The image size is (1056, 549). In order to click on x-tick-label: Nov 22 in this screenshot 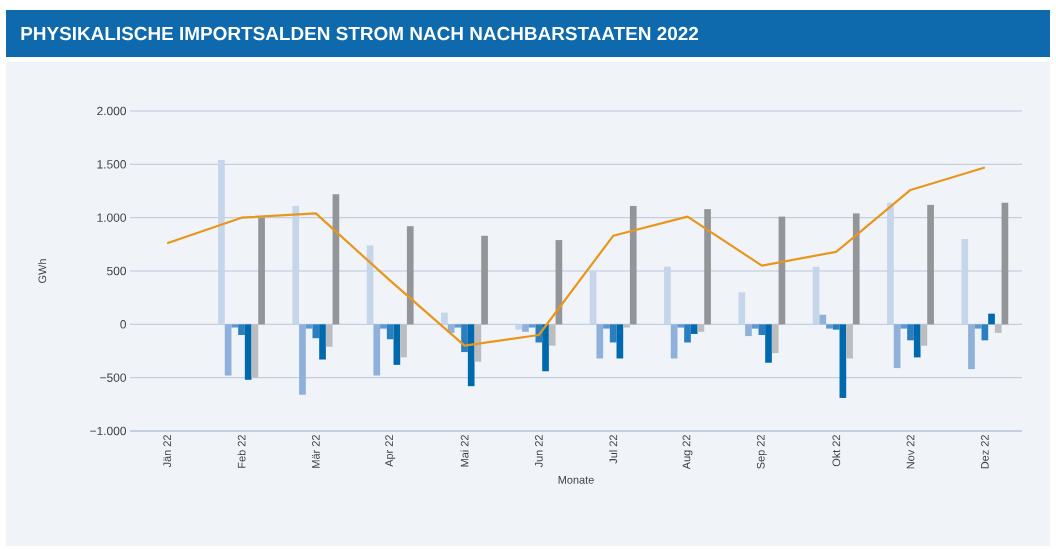, I will do `click(910, 452)`.